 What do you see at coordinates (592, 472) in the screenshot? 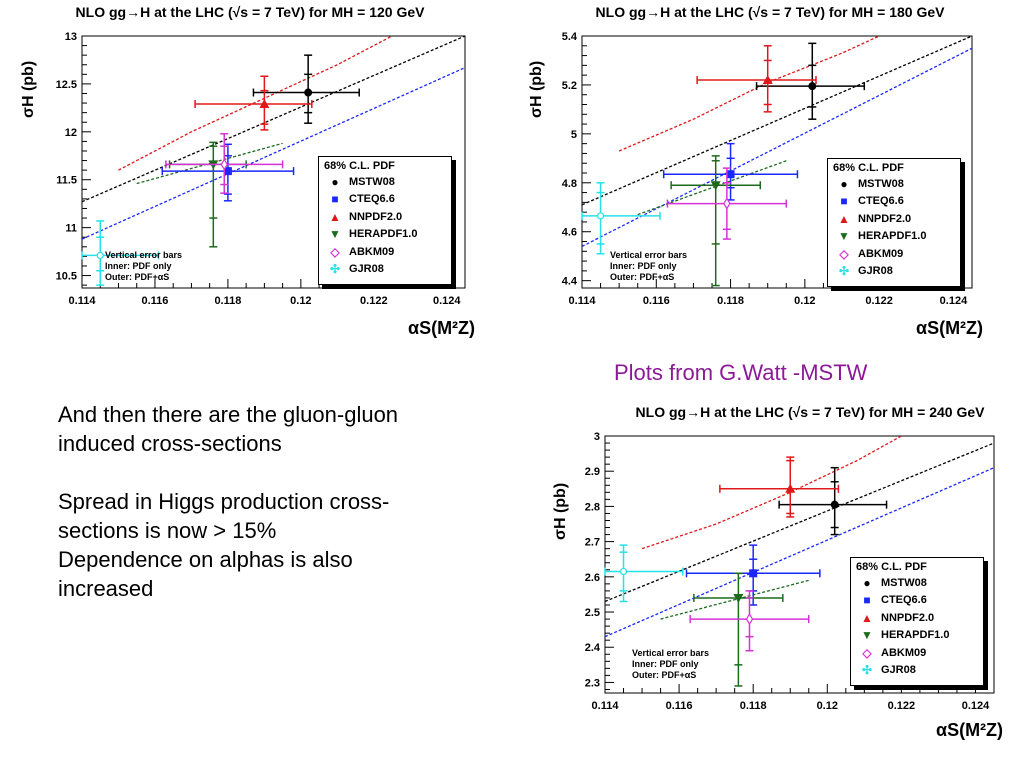
I see `y-tick-label: 2.9` at bounding box center [592, 472].